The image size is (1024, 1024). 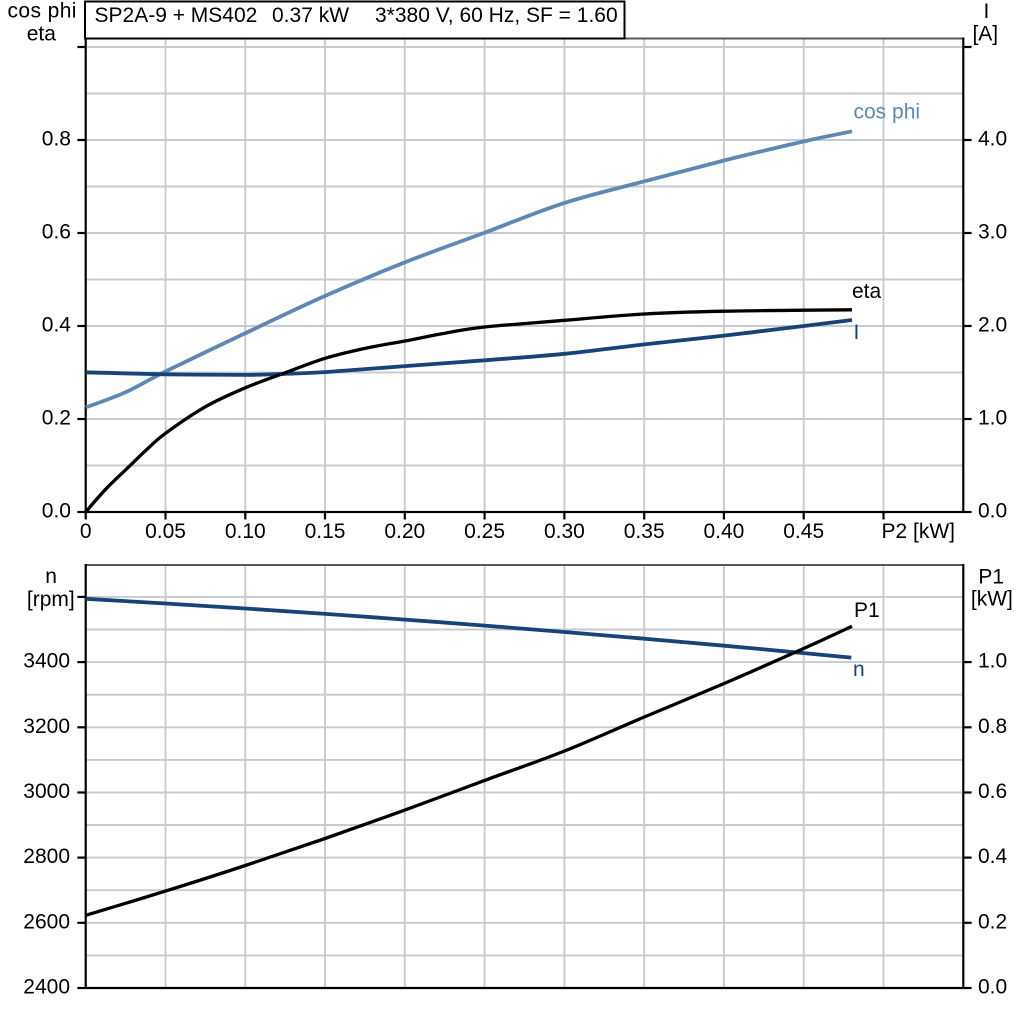 I want to click on svg-text: [kW], so click(x=992, y=599).